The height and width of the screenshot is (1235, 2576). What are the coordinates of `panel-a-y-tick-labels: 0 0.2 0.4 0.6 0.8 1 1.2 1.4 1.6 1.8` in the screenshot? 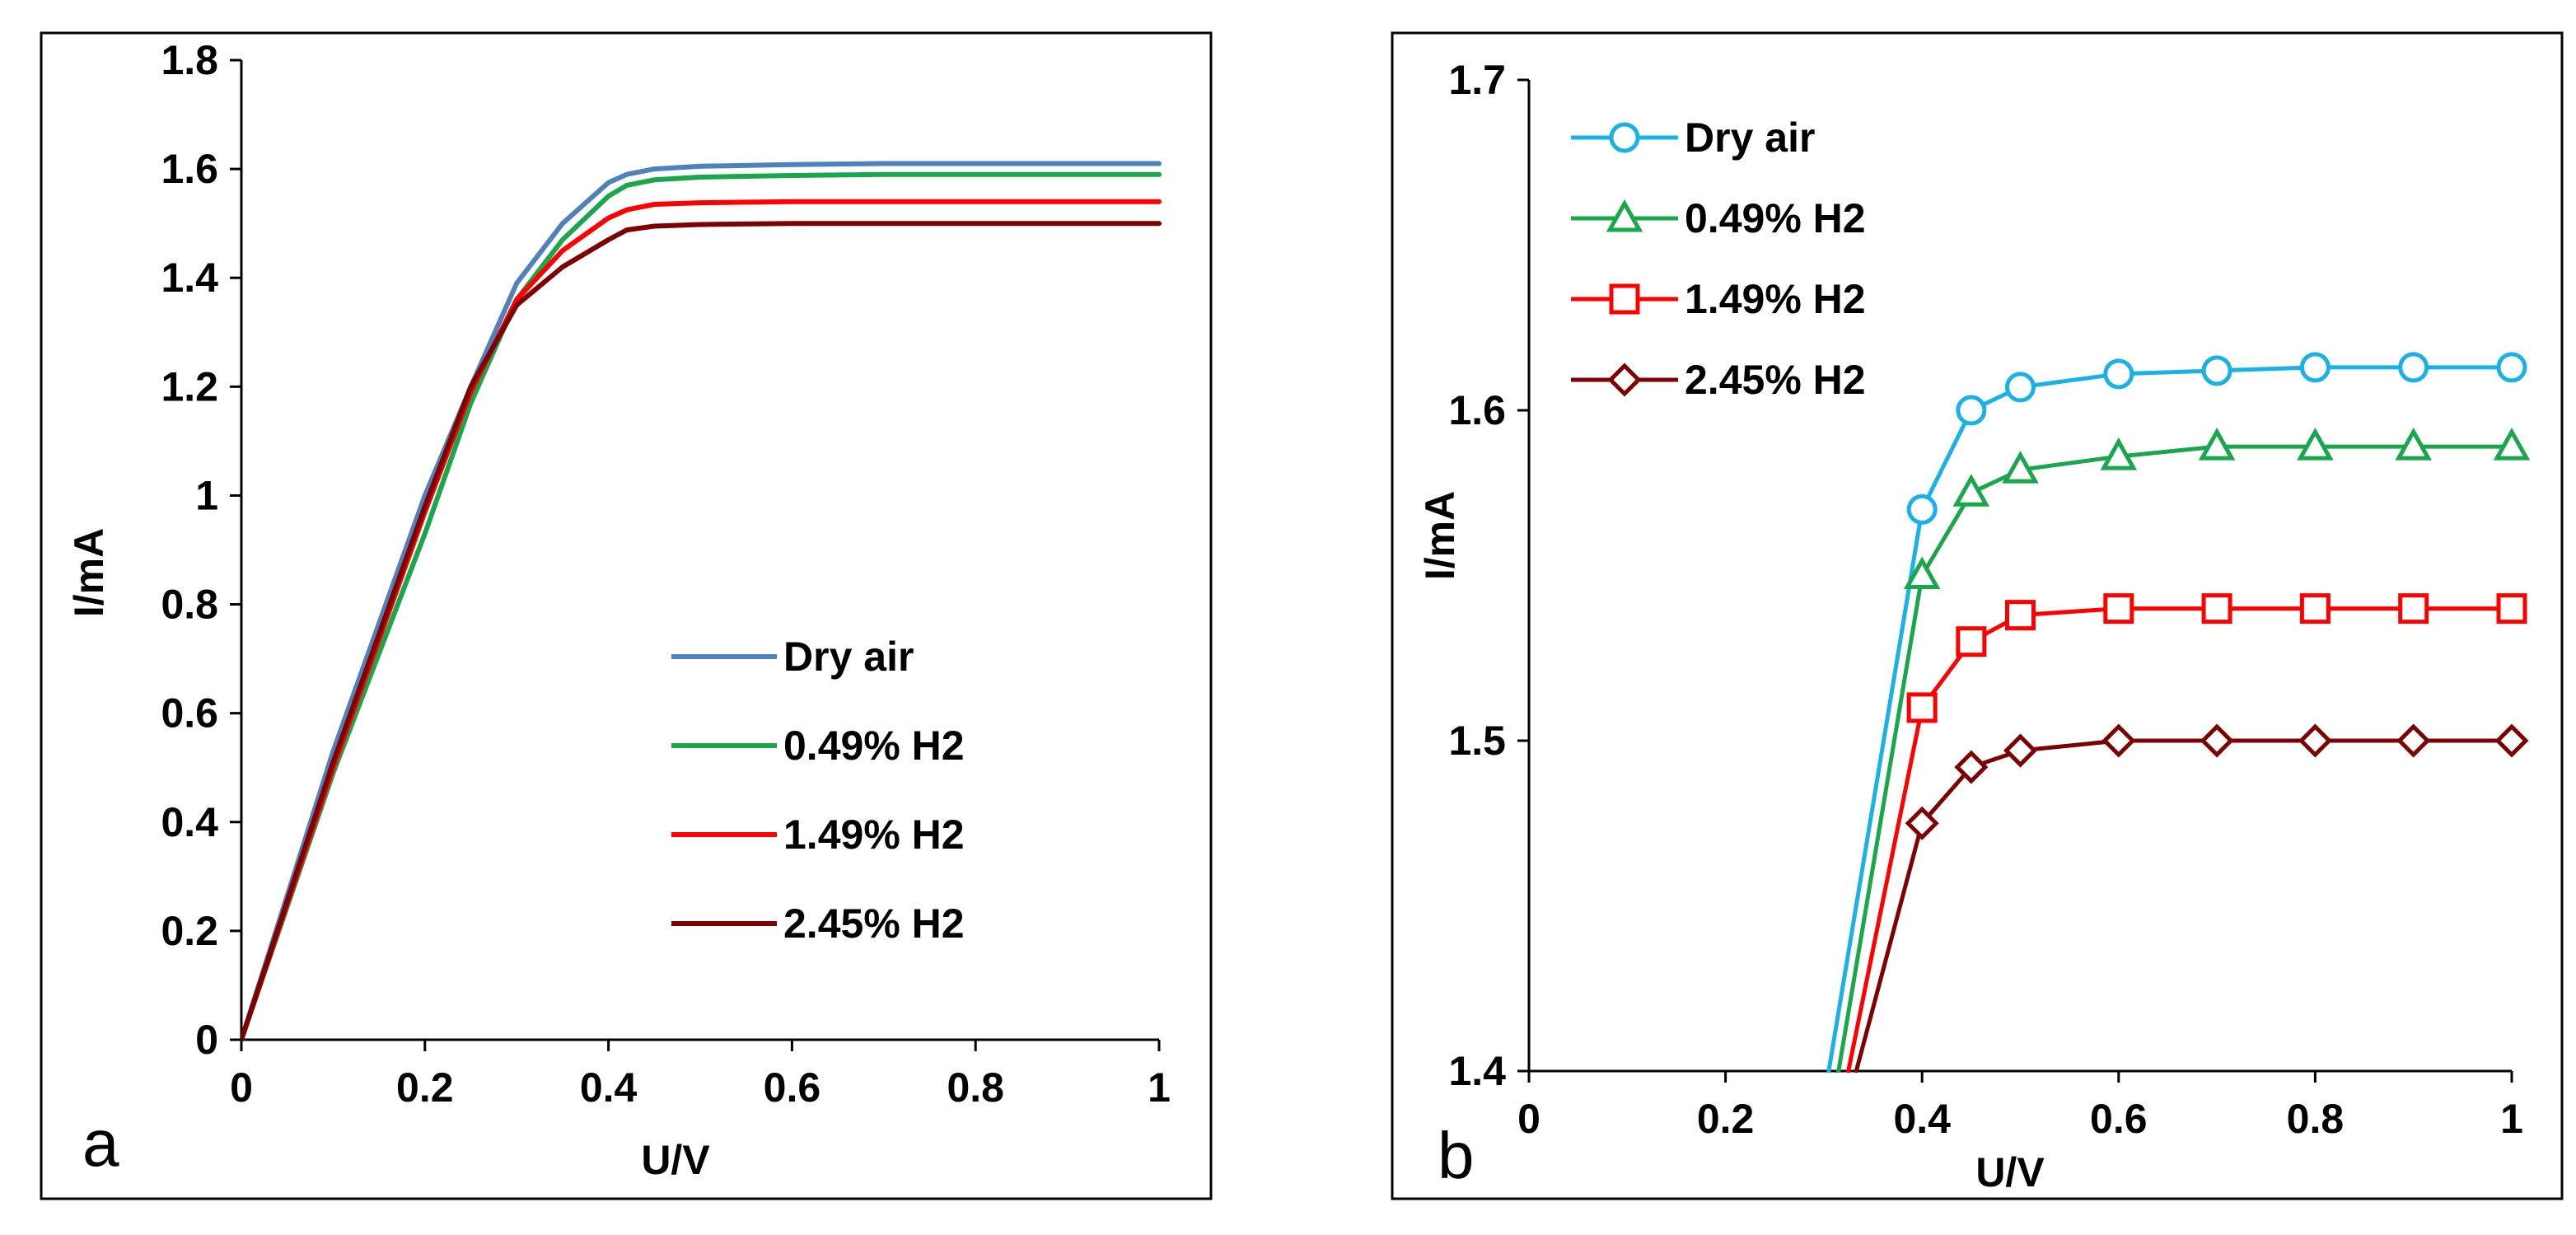 It's located at (189, 550).